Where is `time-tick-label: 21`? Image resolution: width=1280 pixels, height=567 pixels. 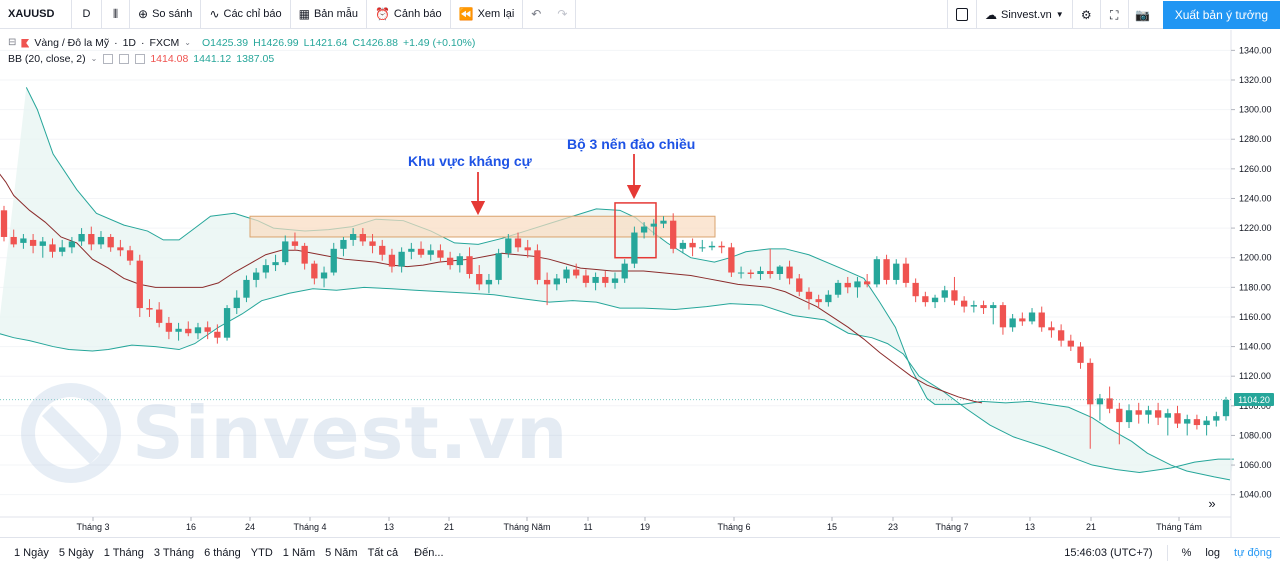
time-tick-label: 21 is located at coordinates (1091, 527).